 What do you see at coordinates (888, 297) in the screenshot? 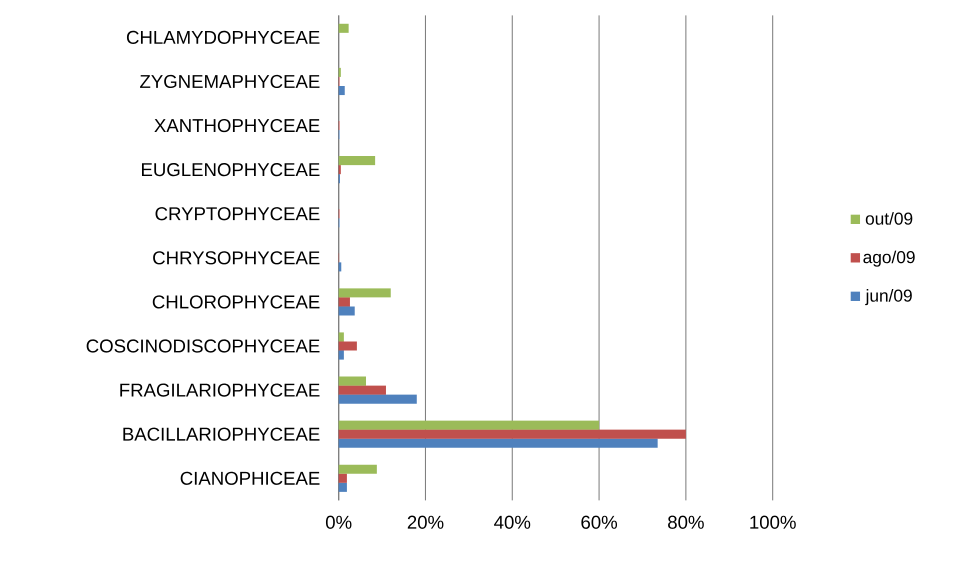
I see `legend-label: jun/09` at bounding box center [888, 297].